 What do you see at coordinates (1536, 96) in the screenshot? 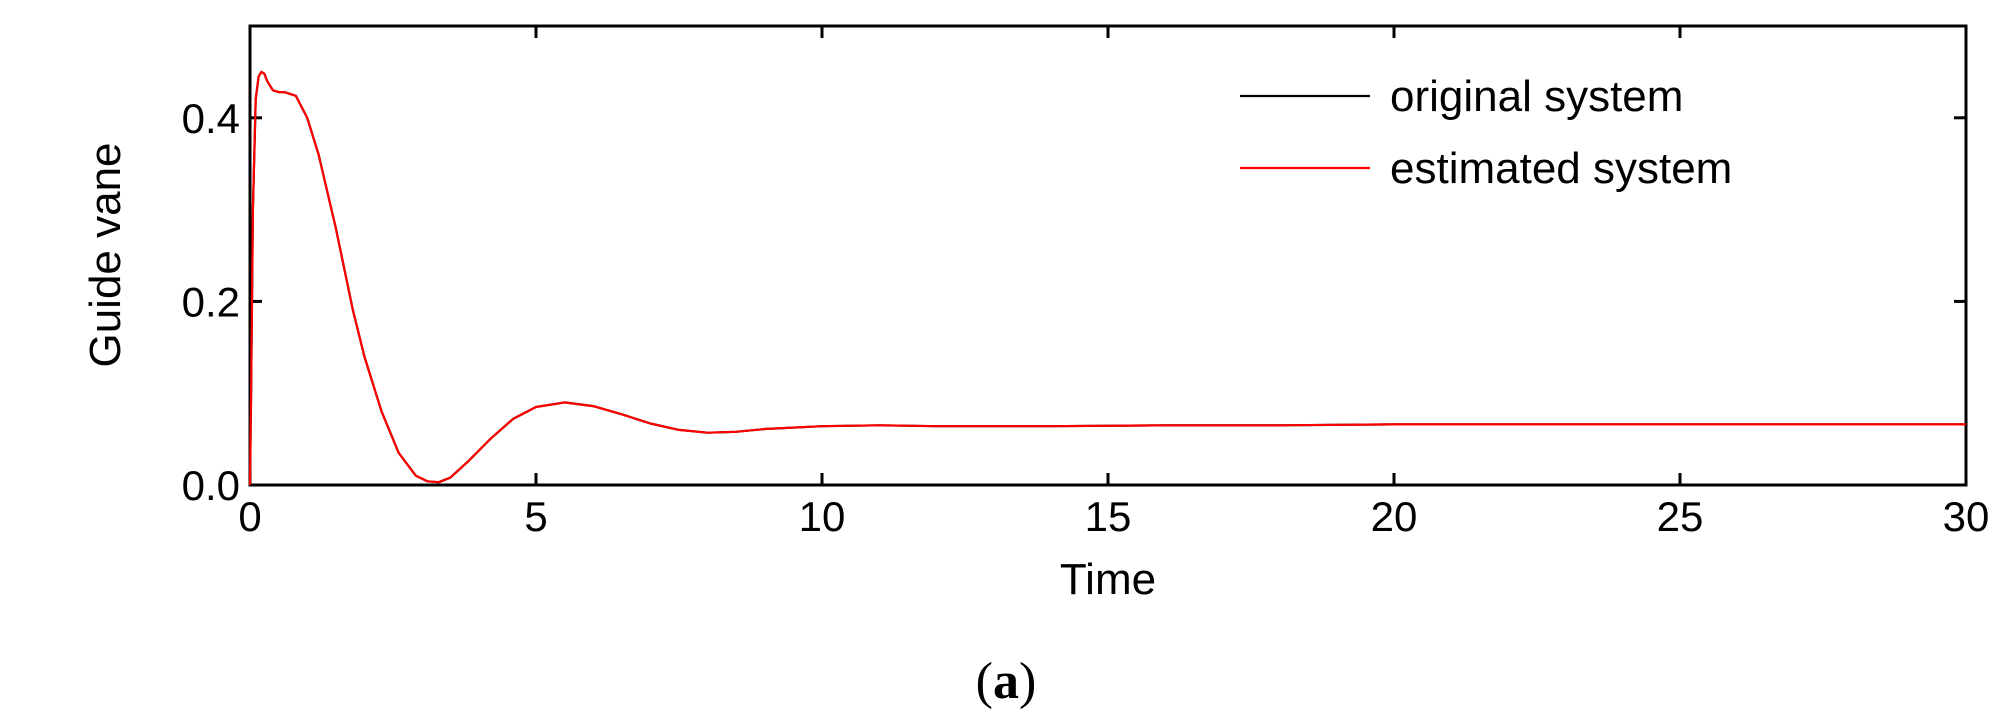
I see `legend-label-original-system: original system` at bounding box center [1536, 96].